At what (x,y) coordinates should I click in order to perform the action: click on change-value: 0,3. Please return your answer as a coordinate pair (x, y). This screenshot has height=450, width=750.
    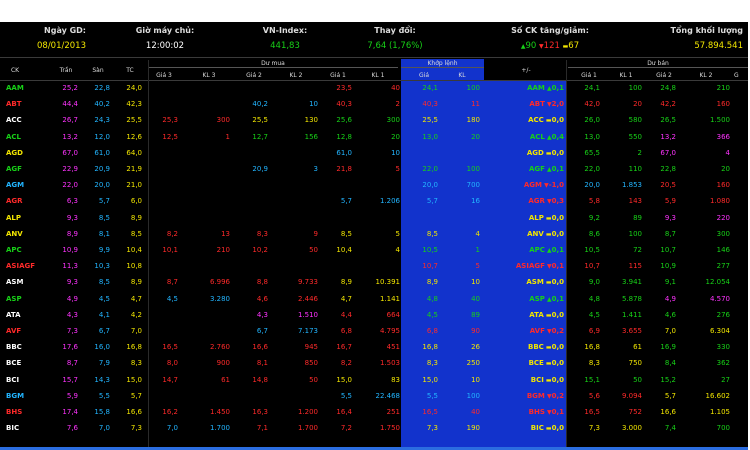
    Looking at the image, I should click on (557, 201).